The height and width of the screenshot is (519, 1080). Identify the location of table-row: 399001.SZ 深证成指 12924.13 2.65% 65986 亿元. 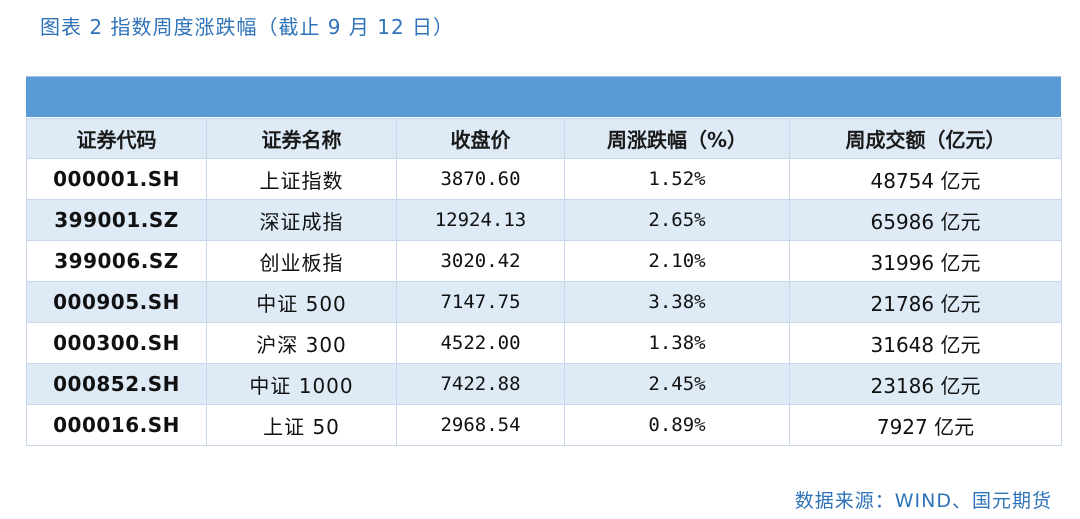
(544, 220).